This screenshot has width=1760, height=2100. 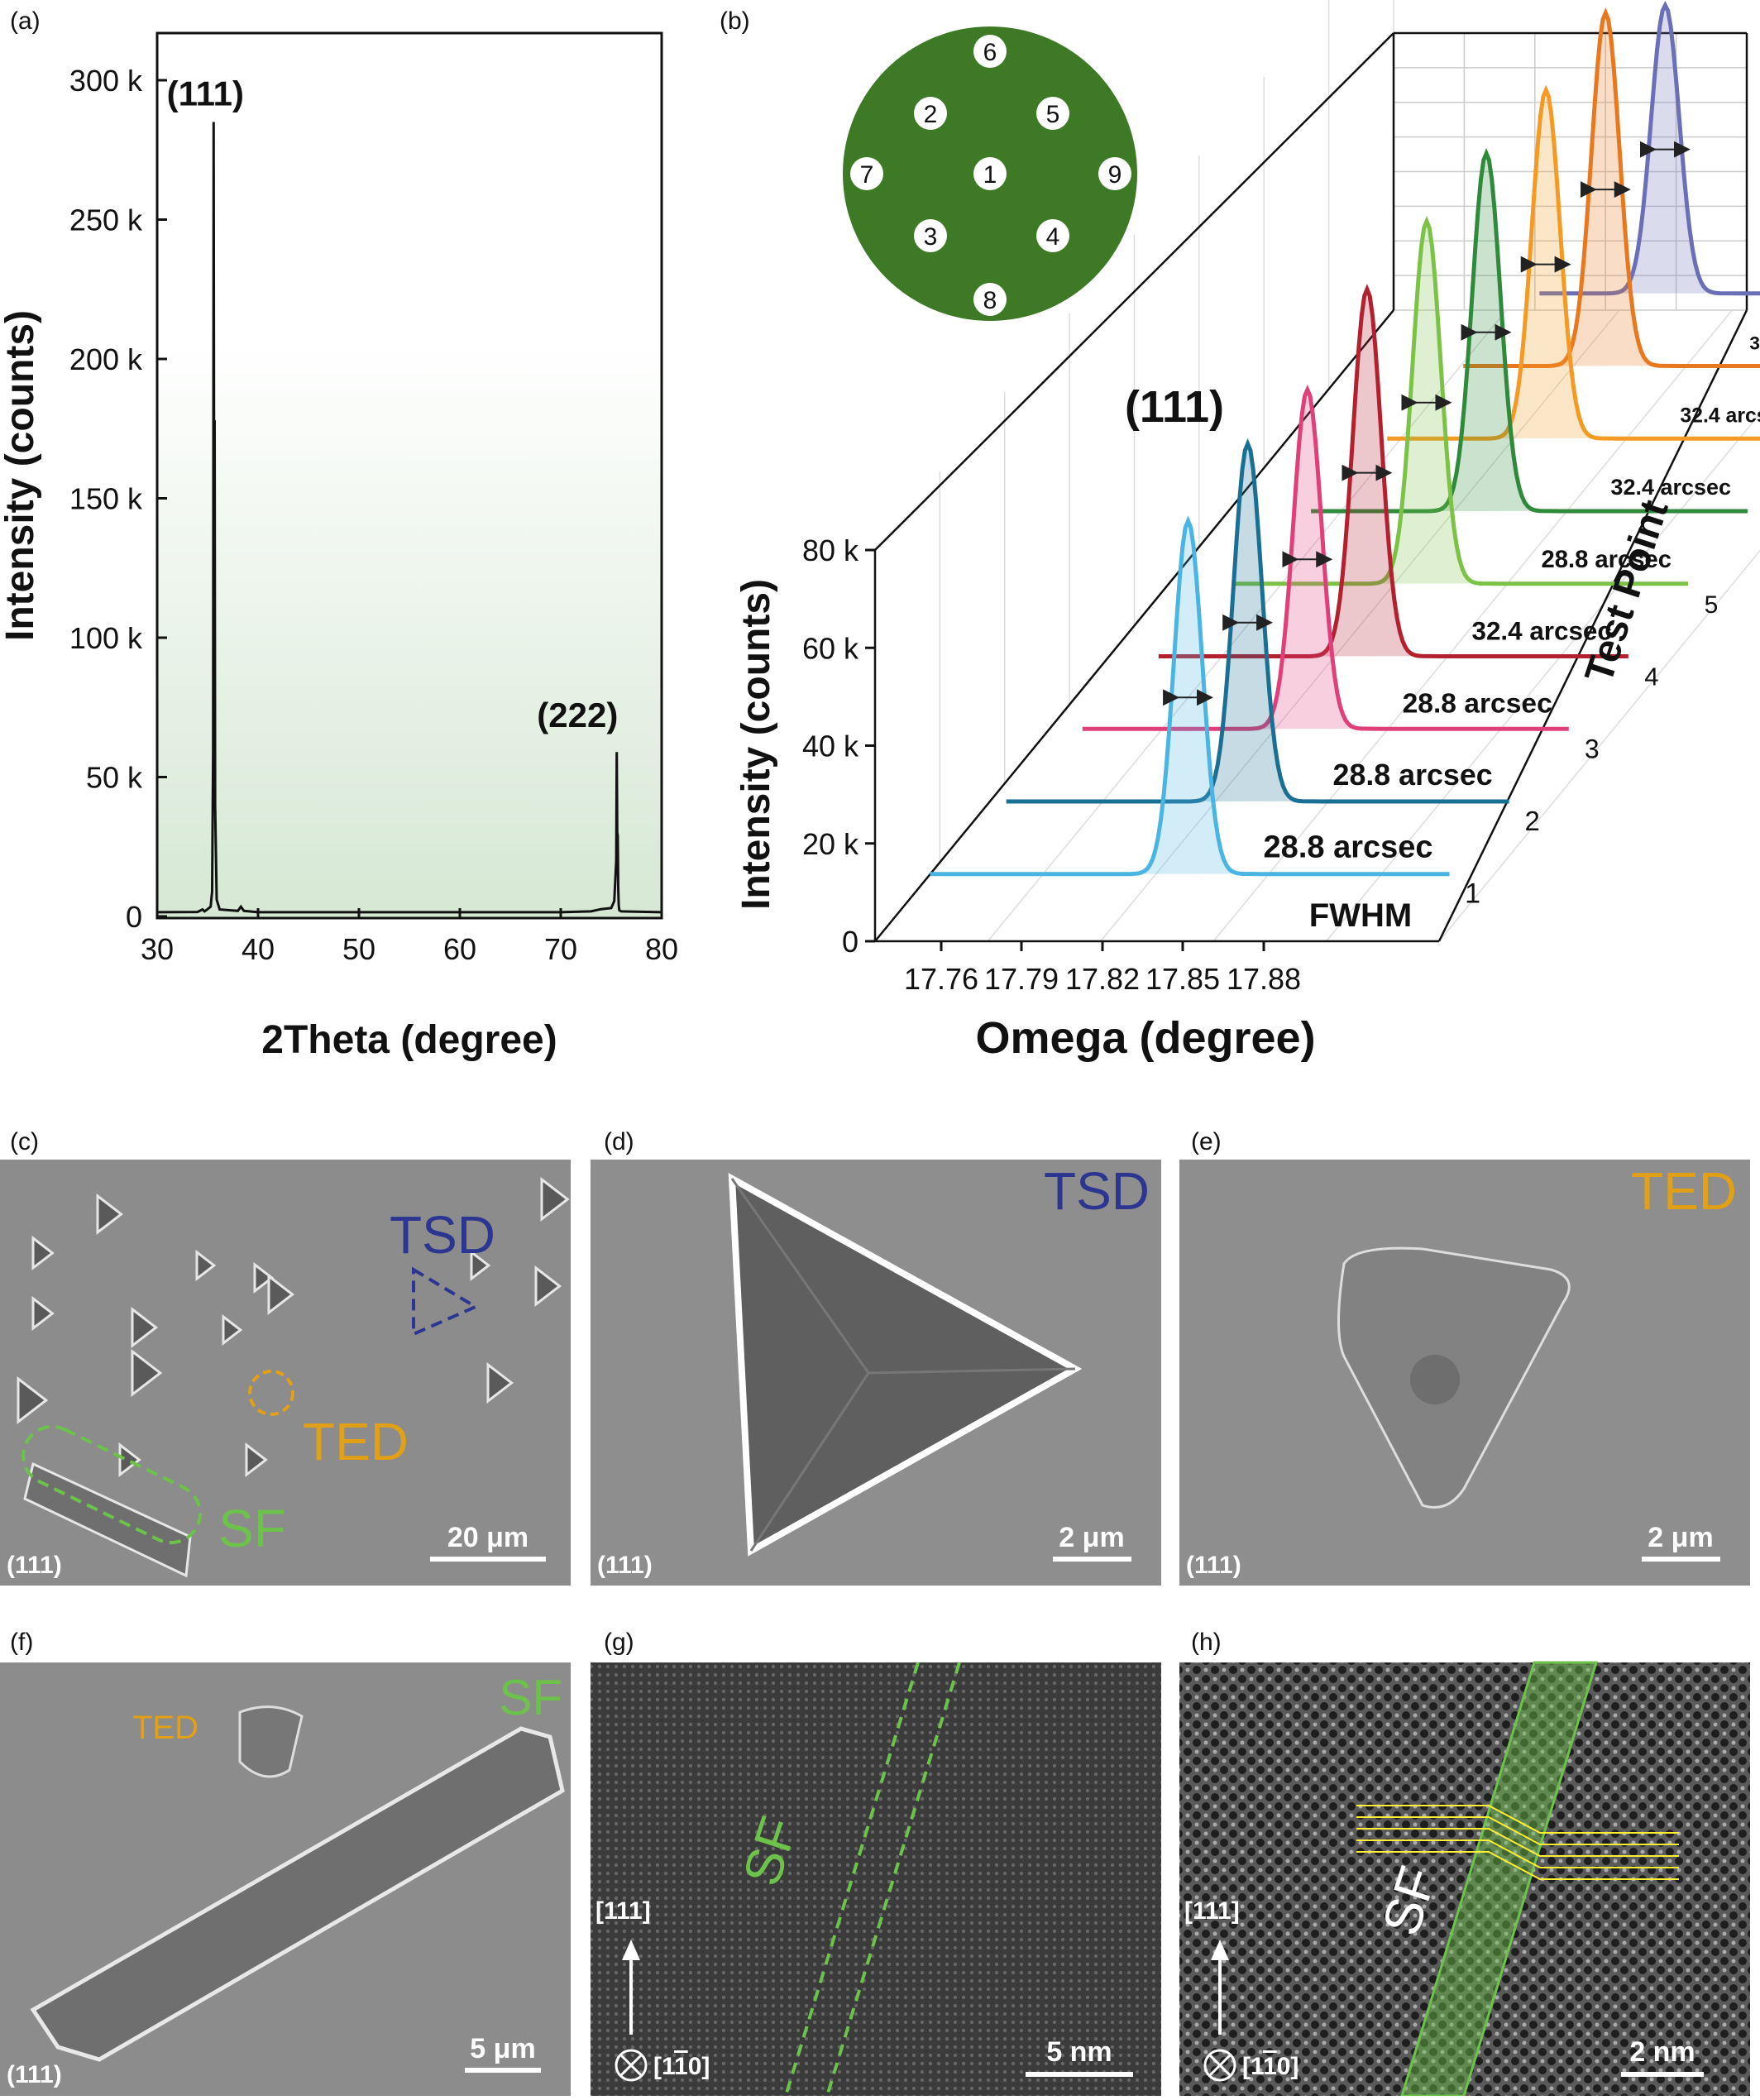 I want to click on rocking-ylabel: Intensity (counts), so click(x=756, y=744).